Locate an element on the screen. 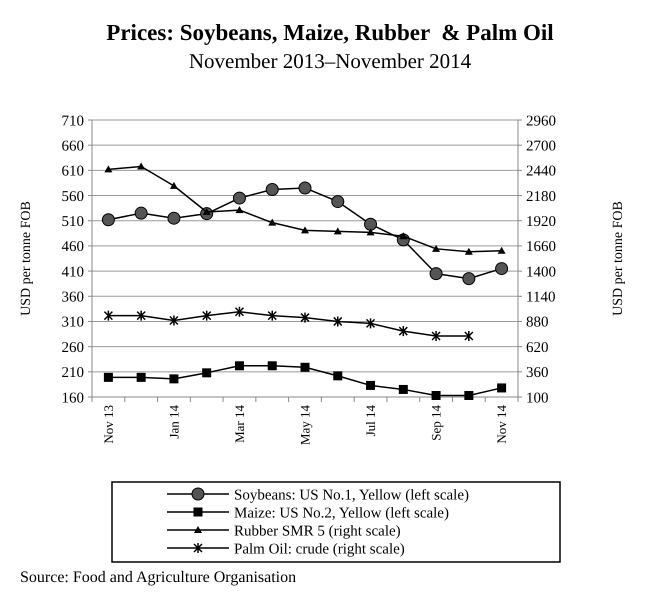  y-tick-label: 260 is located at coordinates (73, 348).